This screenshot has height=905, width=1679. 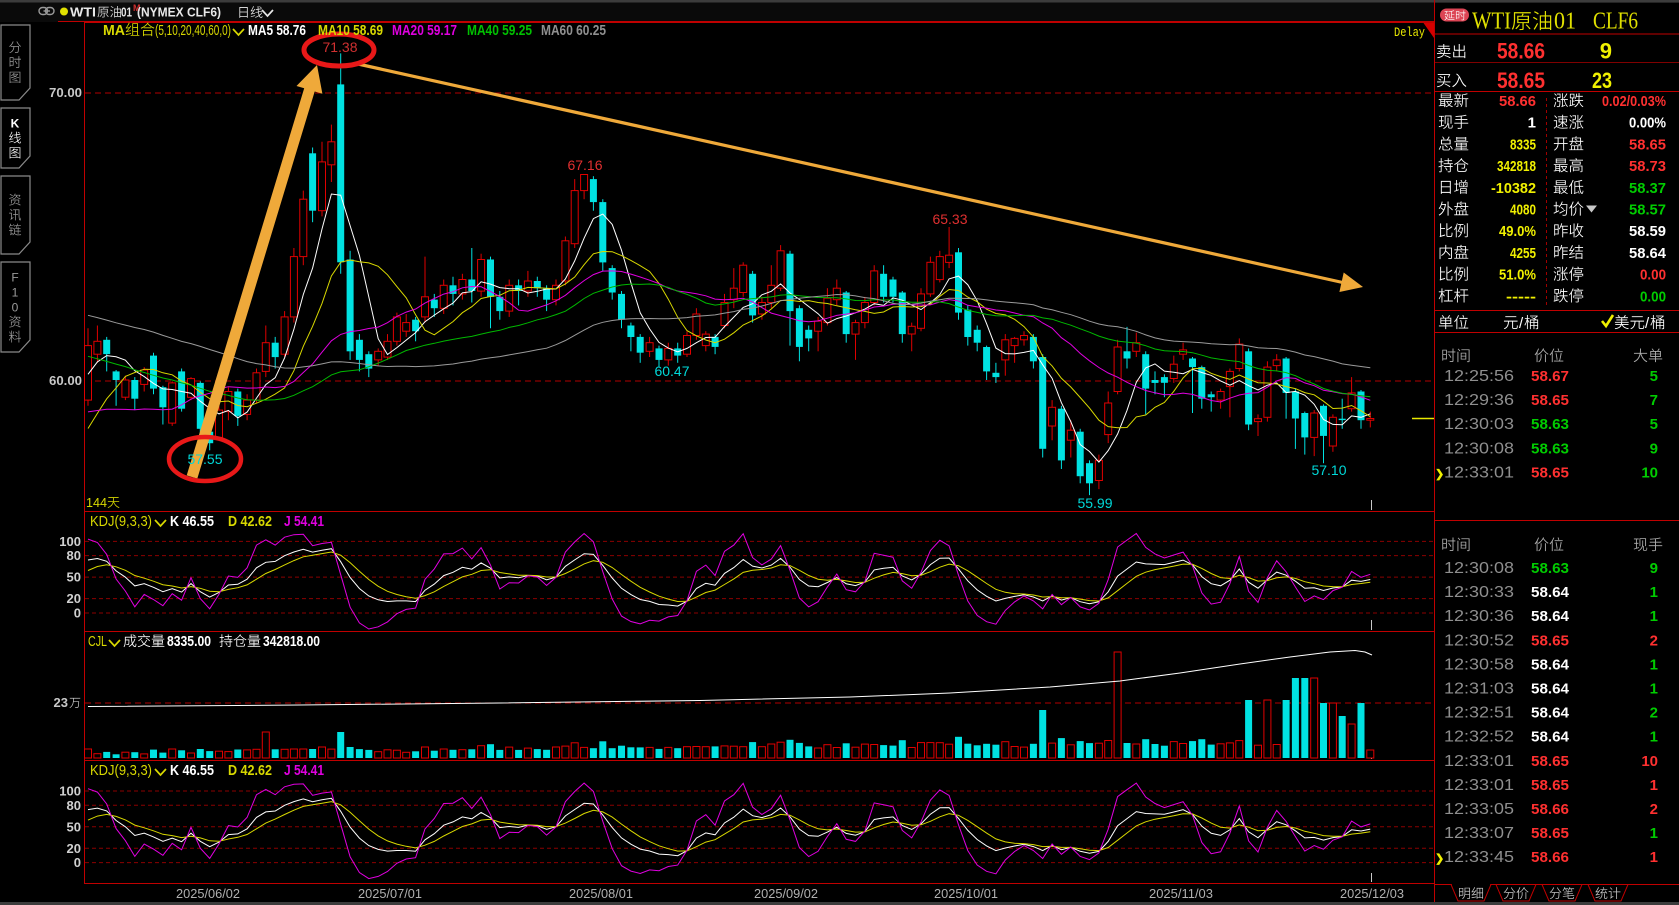 What do you see at coordinates (1479, 737) in the screenshot?
I see `svg-text: 12:32:52` at bounding box center [1479, 737].